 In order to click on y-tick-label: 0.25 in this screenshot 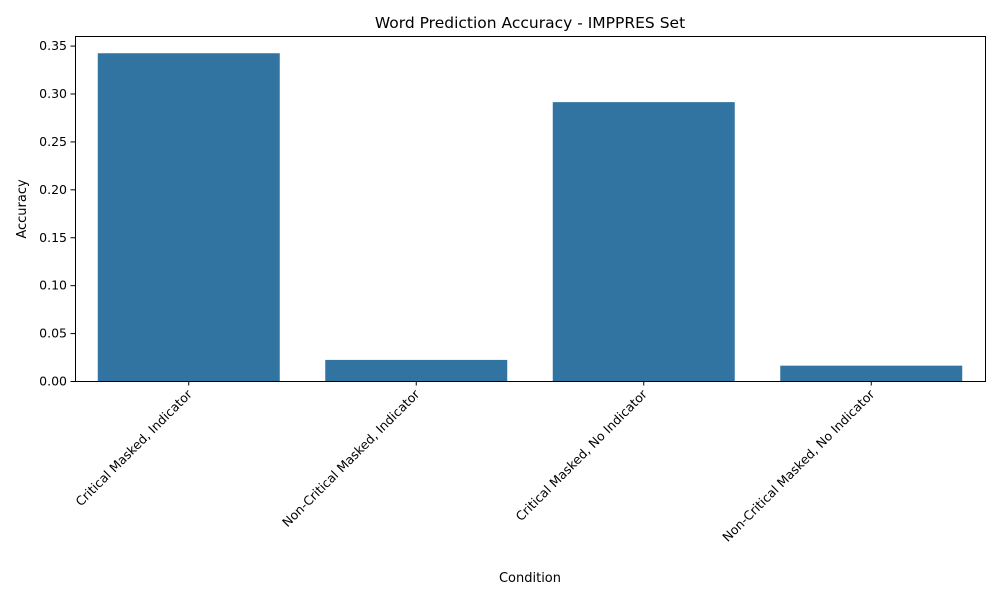, I will do `click(53, 141)`.